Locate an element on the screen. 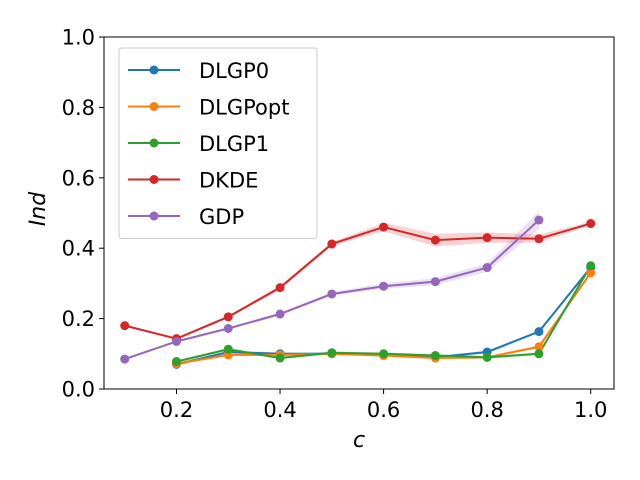  legend-label-gdp: GDP is located at coordinates (221, 217).